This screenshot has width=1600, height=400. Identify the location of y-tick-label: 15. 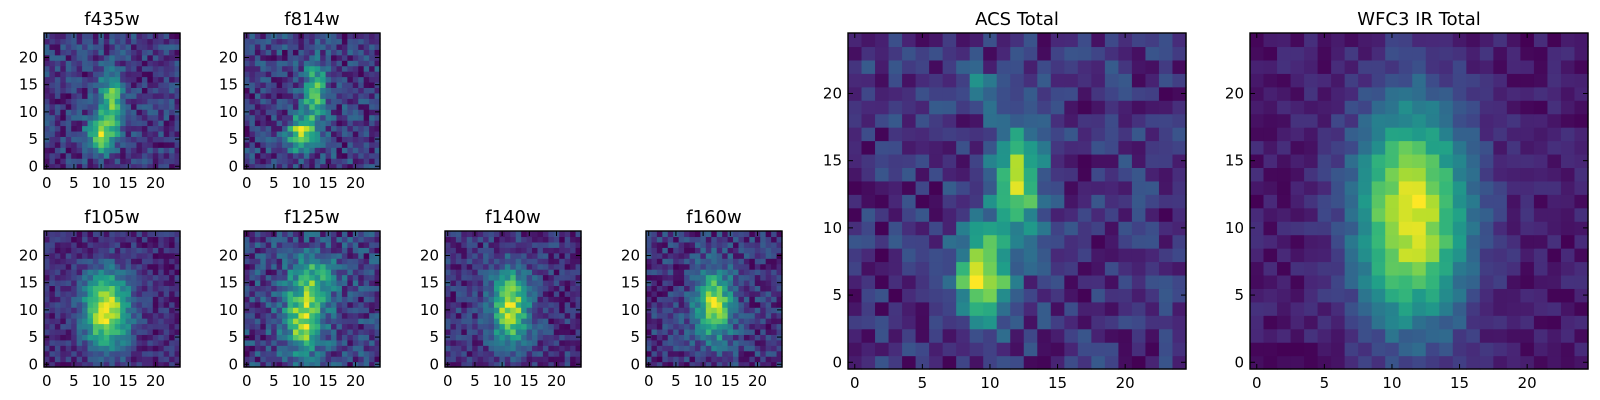
(429, 283).